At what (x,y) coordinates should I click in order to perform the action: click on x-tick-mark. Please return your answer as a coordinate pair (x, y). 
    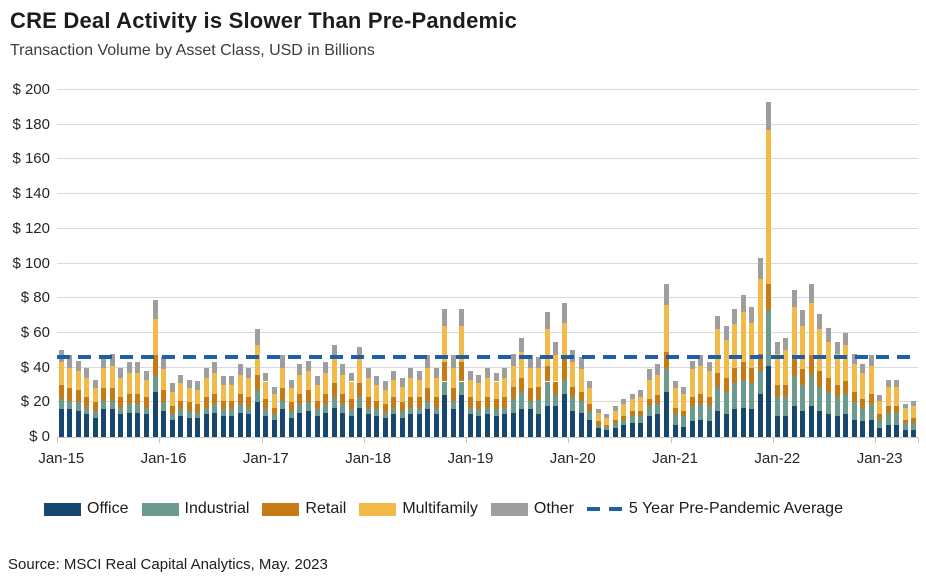
    Looking at the image, I should click on (364, 440).